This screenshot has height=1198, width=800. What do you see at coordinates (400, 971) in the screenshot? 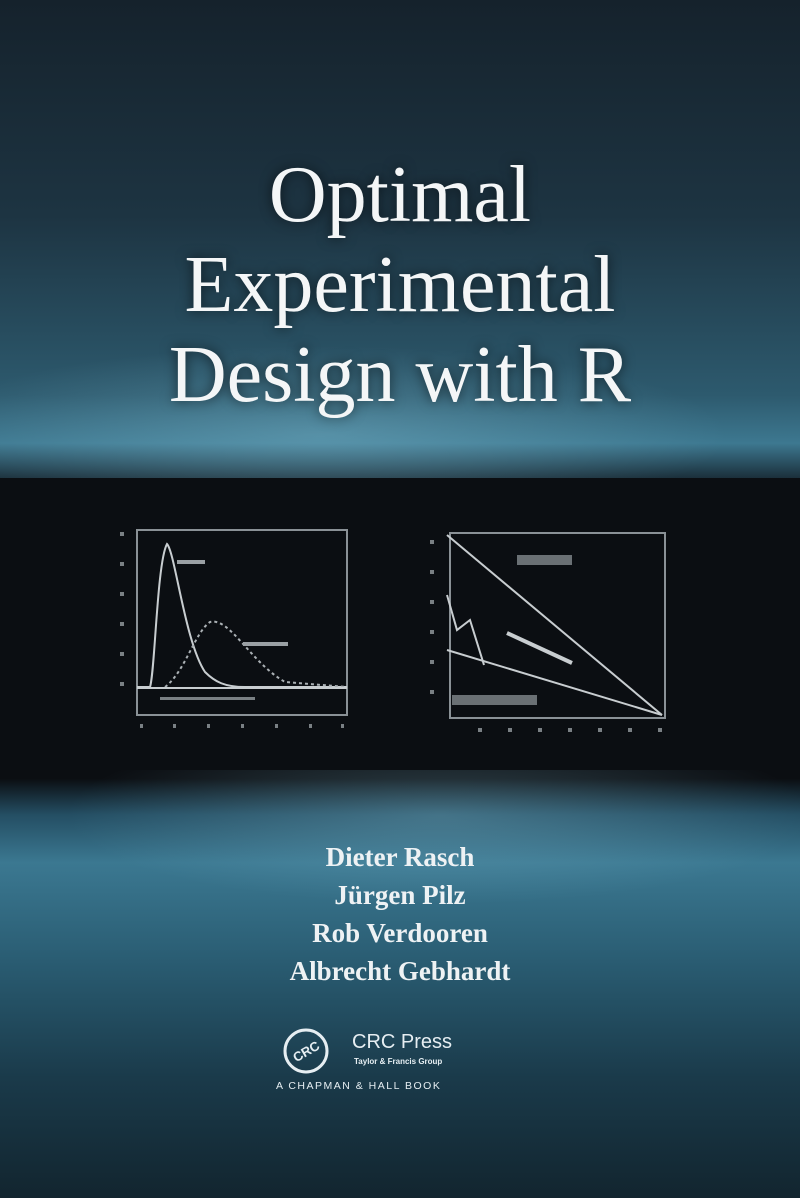
I see `author: Albrecht Gebhardt` at bounding box center [400, 971].